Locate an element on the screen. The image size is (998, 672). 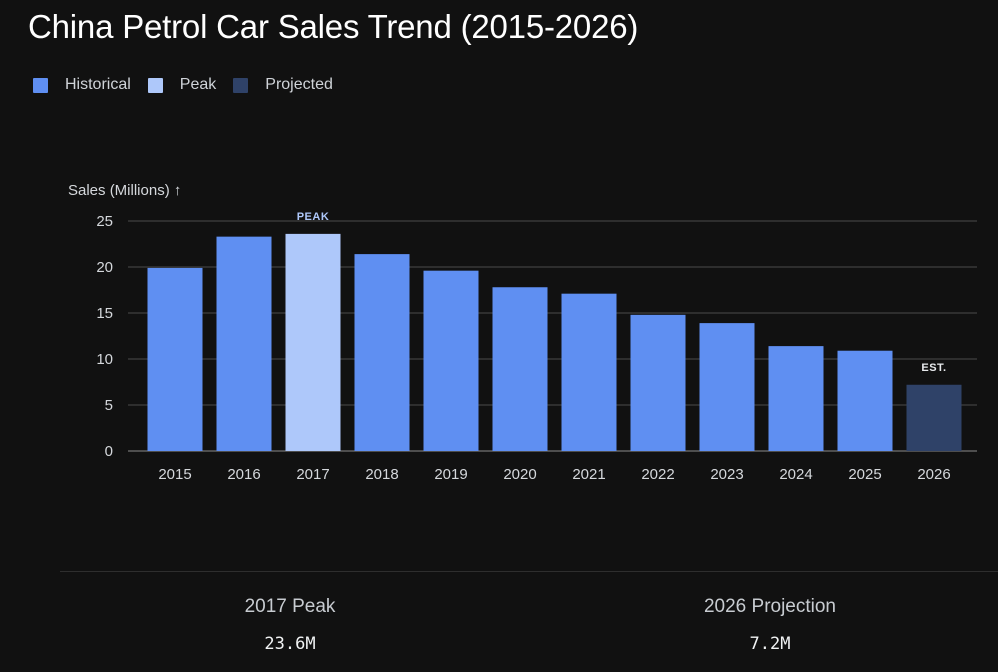
y-tick-label-0: 0 is located at coordinates (109, 451).